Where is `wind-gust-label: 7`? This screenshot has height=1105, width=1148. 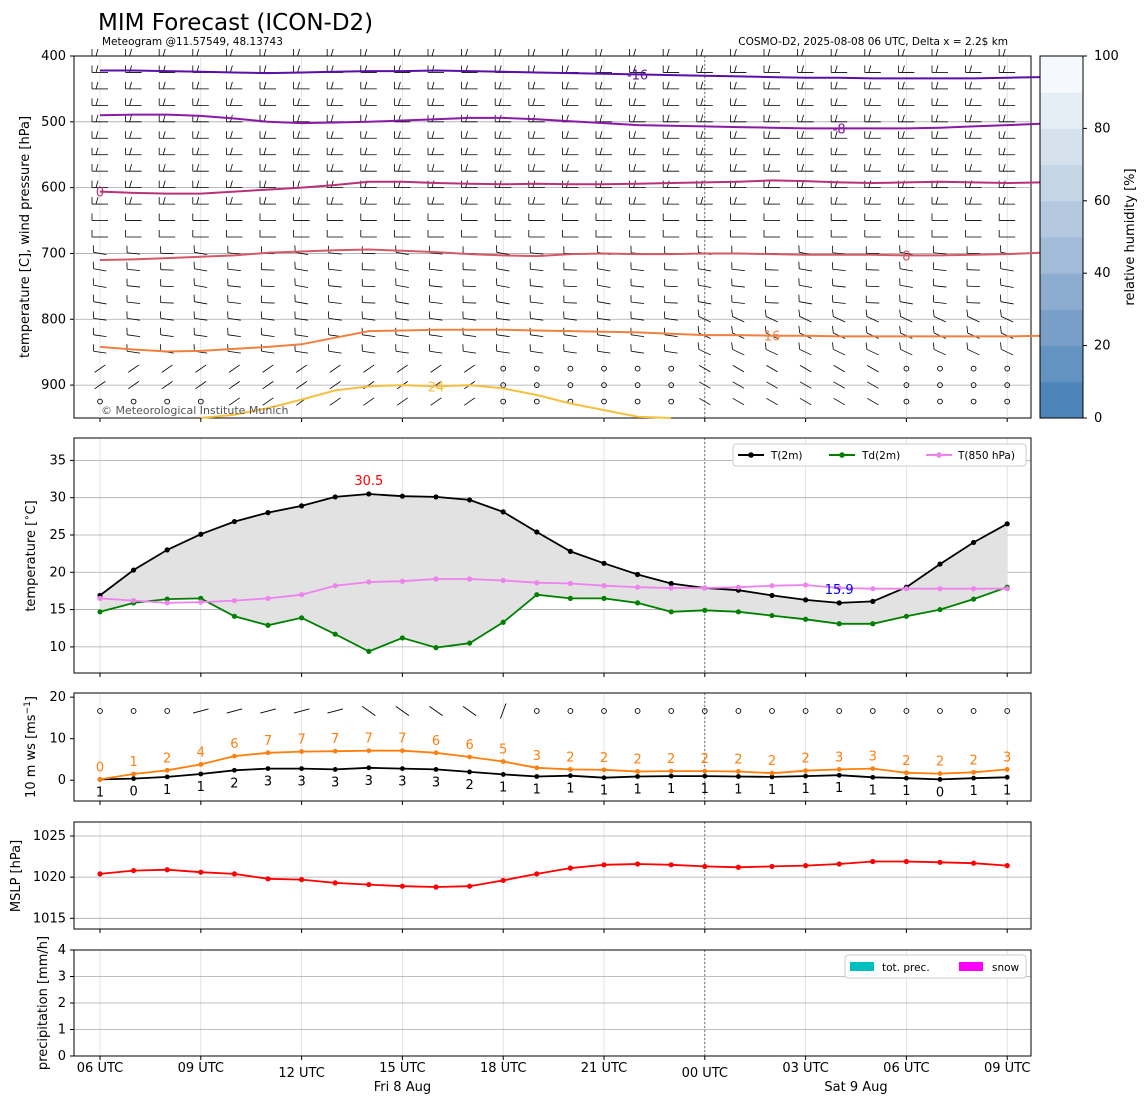
wind-gust-label: 7 is located at coordinates (402, 739).